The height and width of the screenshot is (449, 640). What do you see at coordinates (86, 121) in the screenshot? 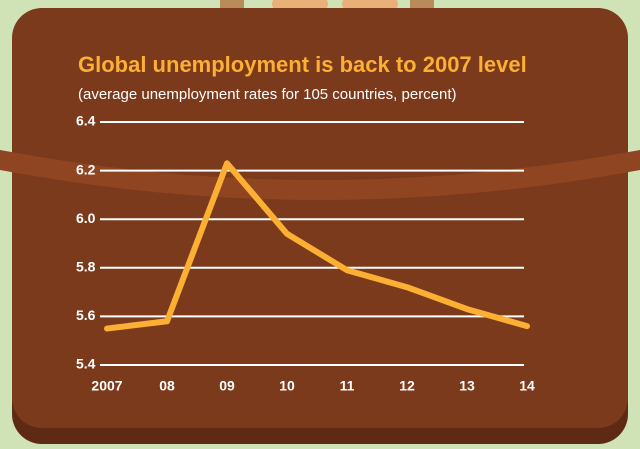
I see `y-tick-label: 6.4` at bounding box center [86, 121].